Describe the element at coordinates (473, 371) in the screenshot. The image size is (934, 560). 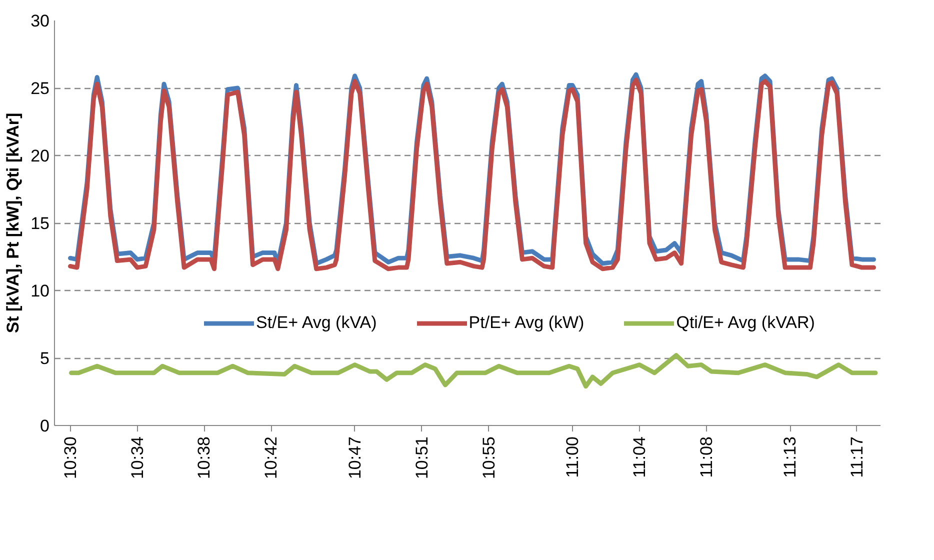
I see `line-series` at that location.